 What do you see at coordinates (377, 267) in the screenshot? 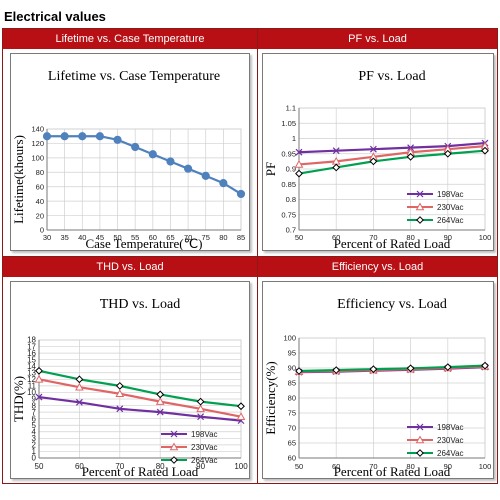
I see `efficiency-panel-header: Efficiency vs. Load` at bounding box center [377, 267].